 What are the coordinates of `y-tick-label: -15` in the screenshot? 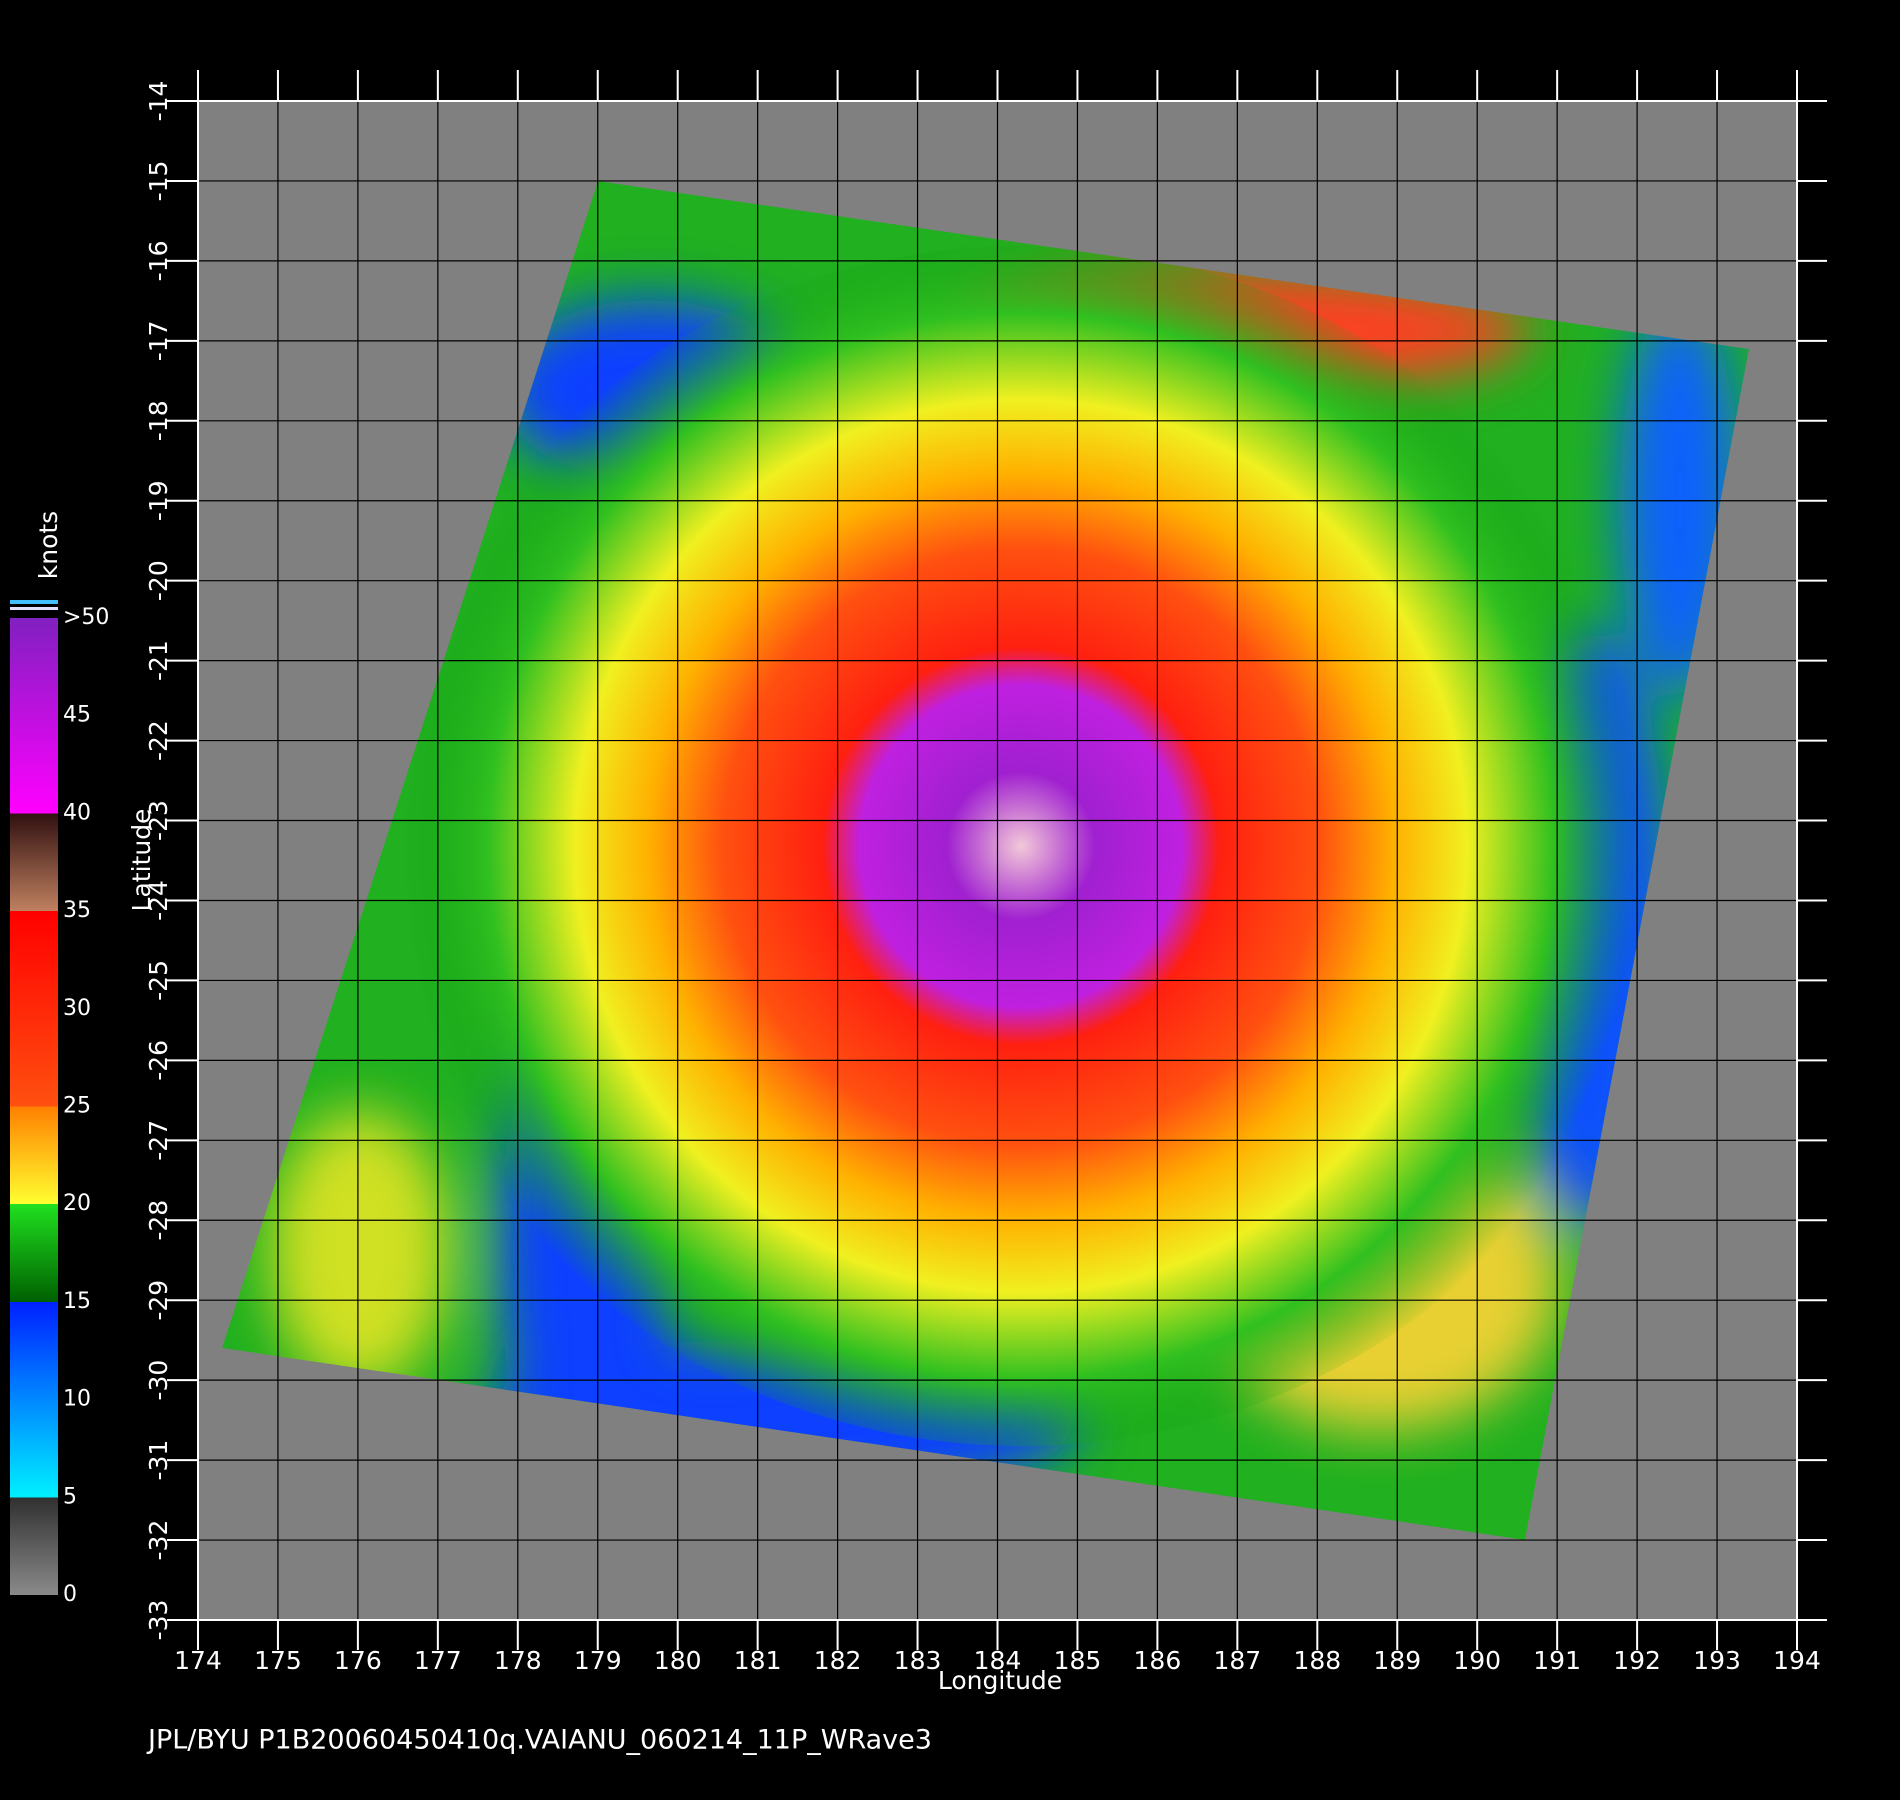 It's located at (158, 181).